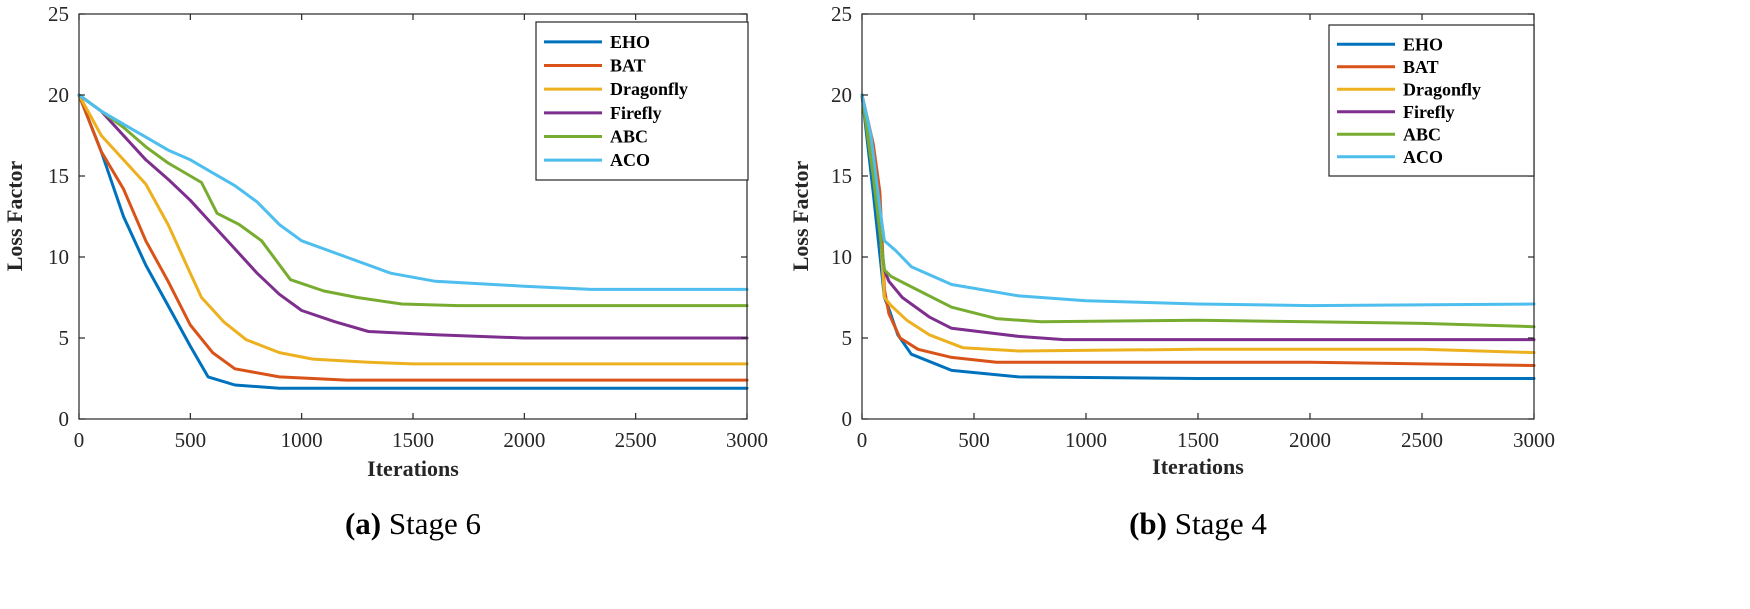  Describe the element at coordinates (1442, 89) in the screenshot. I see `legend-label-dragonfly-b: Dragonfly` at that location.